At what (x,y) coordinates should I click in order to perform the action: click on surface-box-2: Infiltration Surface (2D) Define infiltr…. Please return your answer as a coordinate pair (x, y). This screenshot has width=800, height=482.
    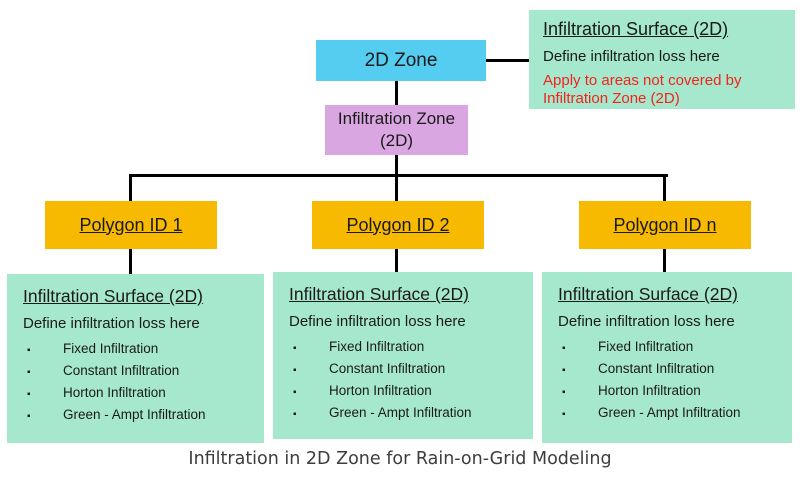
    Looking at the image, I should click on (403, 355).